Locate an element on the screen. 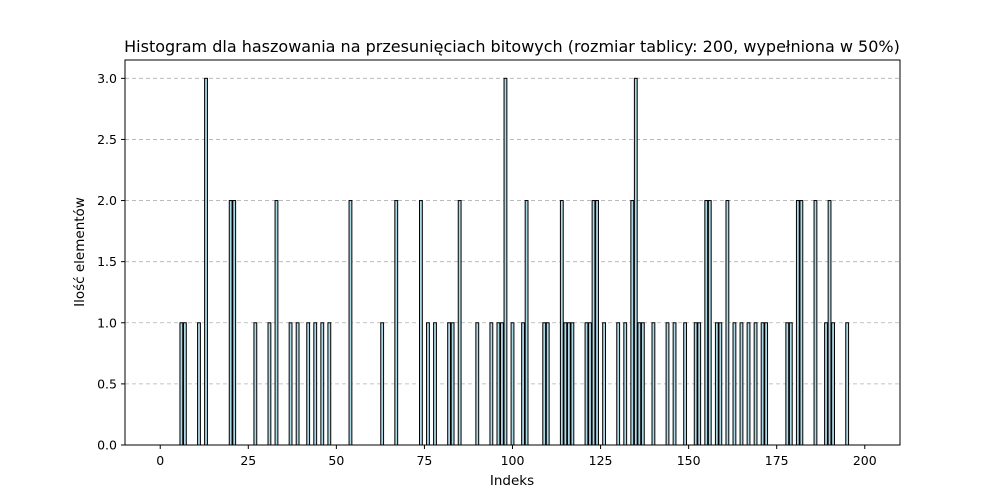 This screenshot has height=504, width=1000. y-tick-label: 3.0 is located at coordinates (107, 78).